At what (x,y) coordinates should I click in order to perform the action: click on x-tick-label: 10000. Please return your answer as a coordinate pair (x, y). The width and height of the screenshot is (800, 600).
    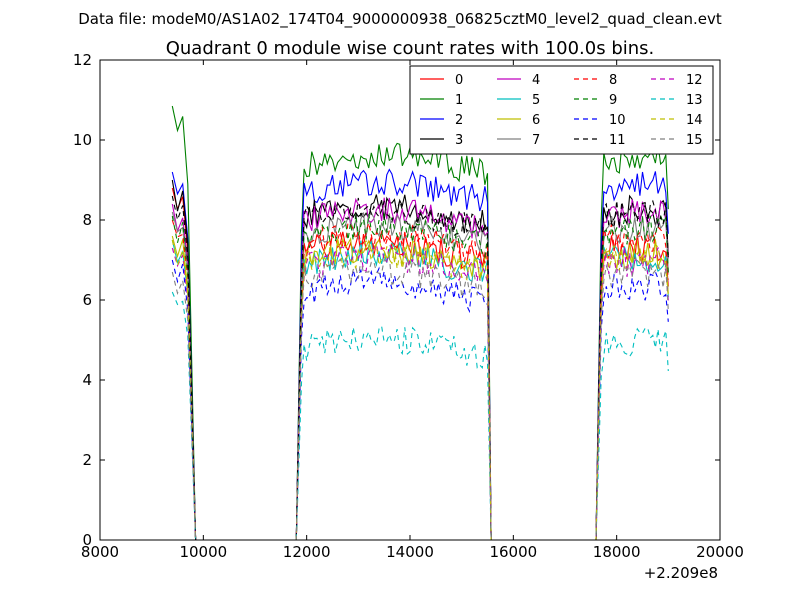
    Looking at the image, I should click on (203, 552).